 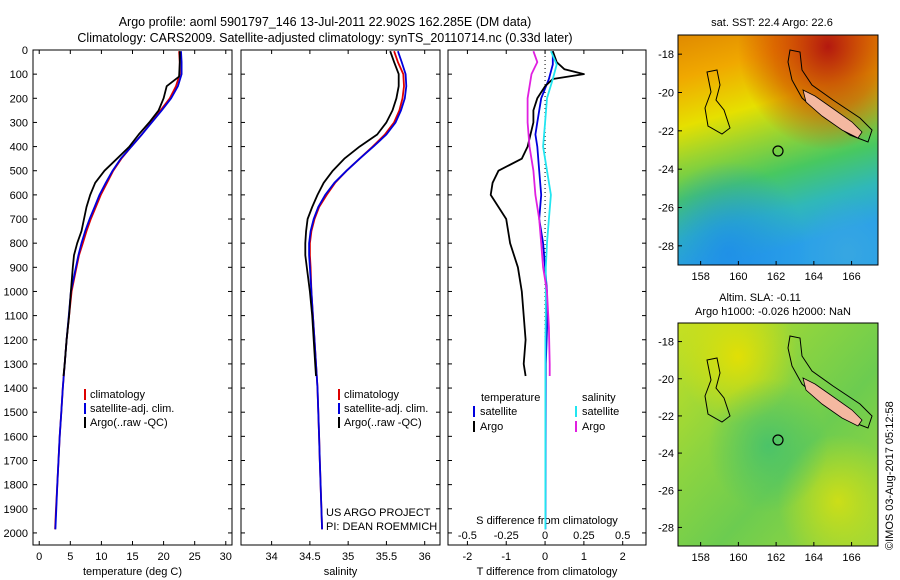 I want to click on legend-heading-temperature: temperature, so click(x=510, y=398).